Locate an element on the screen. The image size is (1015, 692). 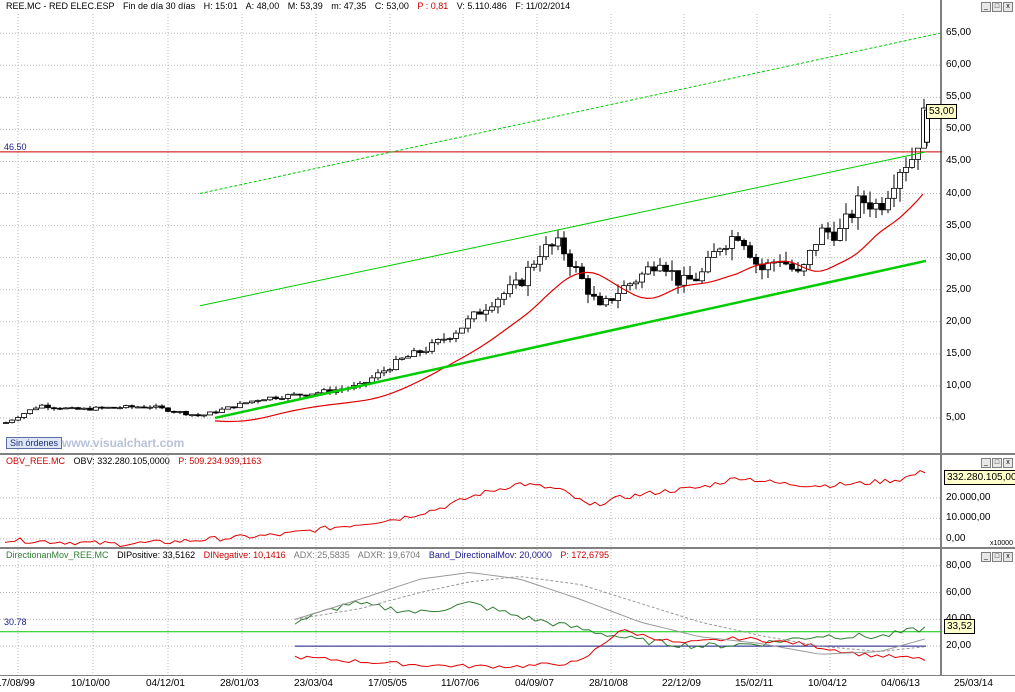
change-label: P : 0,81 is located at coordinates (433, 6).